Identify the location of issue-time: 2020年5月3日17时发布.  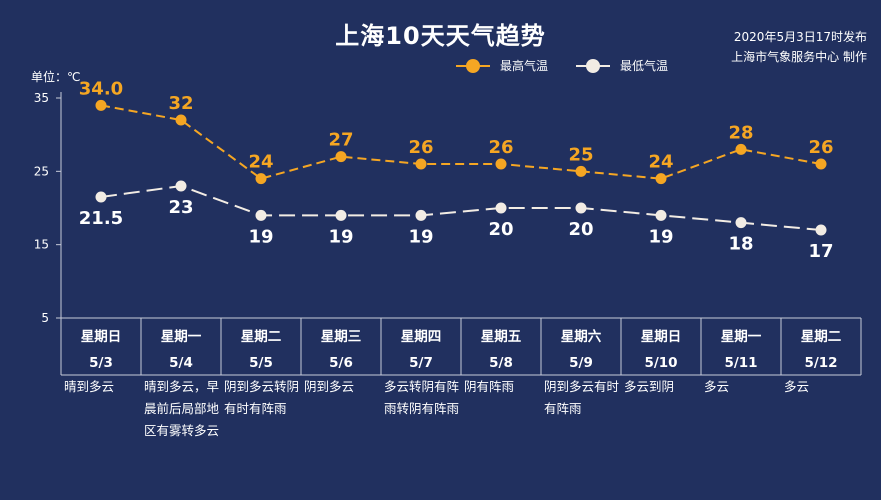
(800, 37).